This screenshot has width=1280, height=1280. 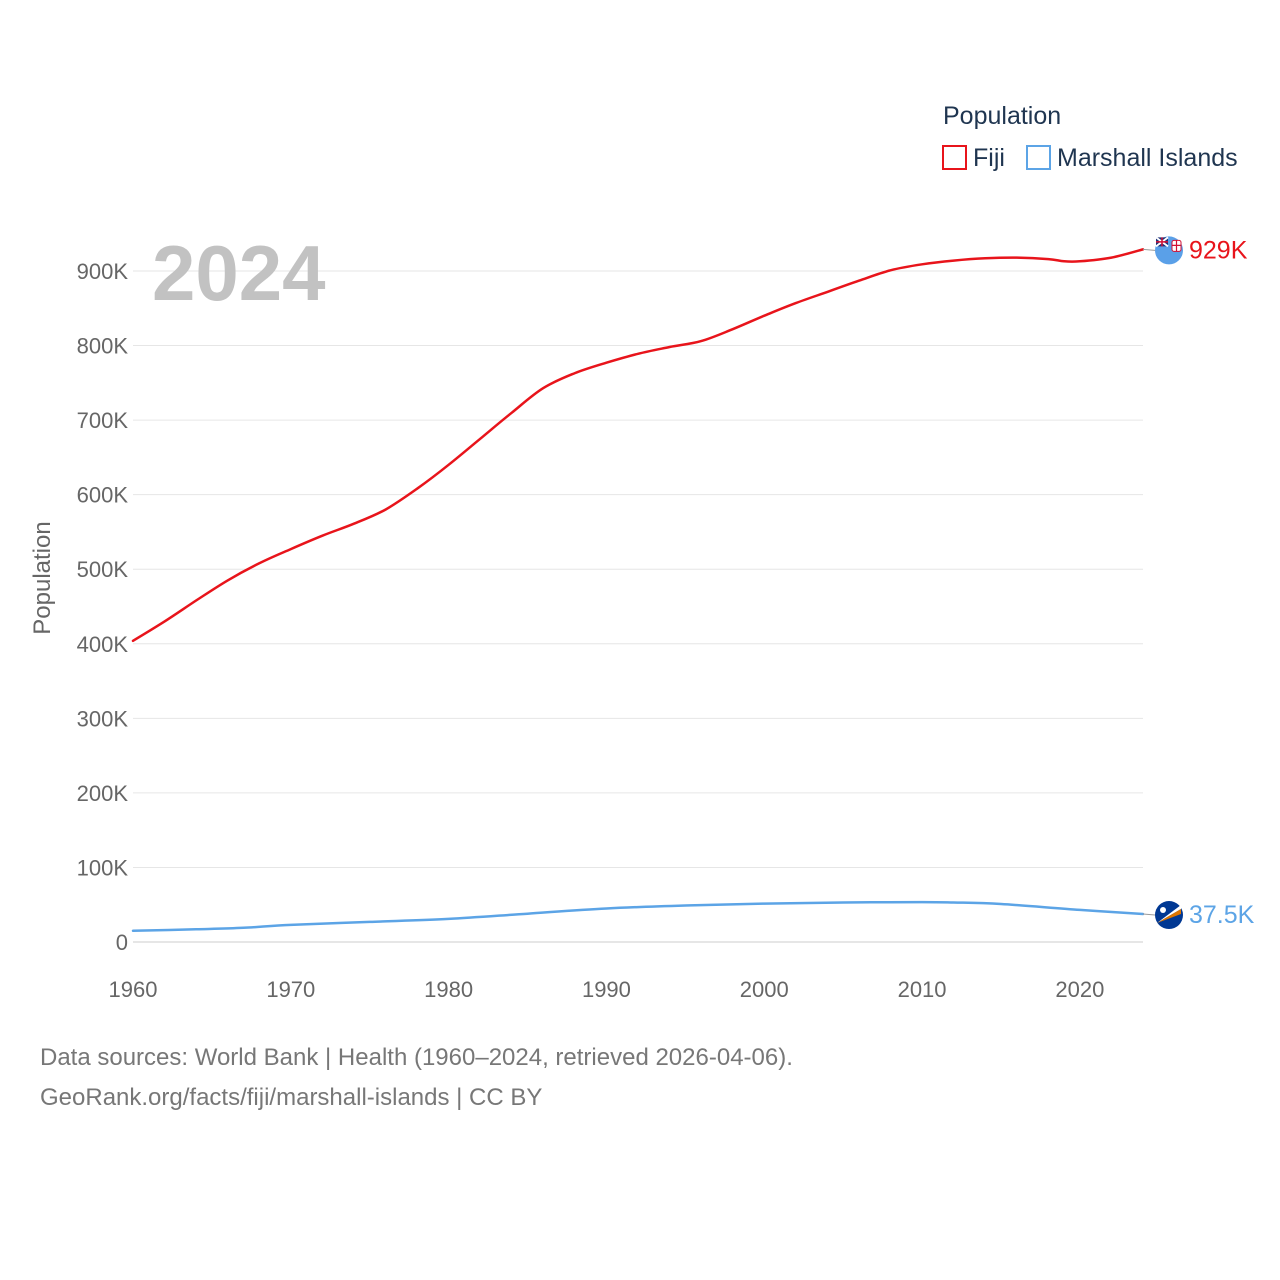 I want to click on y-tick-label: 400K, so click(x=103, y=644).